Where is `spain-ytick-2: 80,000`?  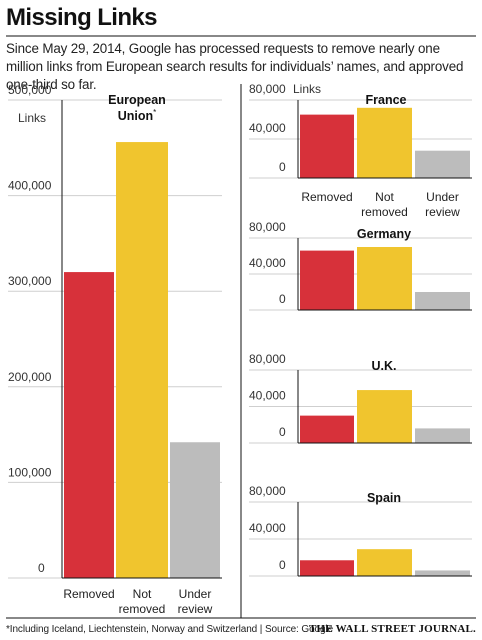
spain-ytick-2: 80,000 is located at coordinates (267, 491).